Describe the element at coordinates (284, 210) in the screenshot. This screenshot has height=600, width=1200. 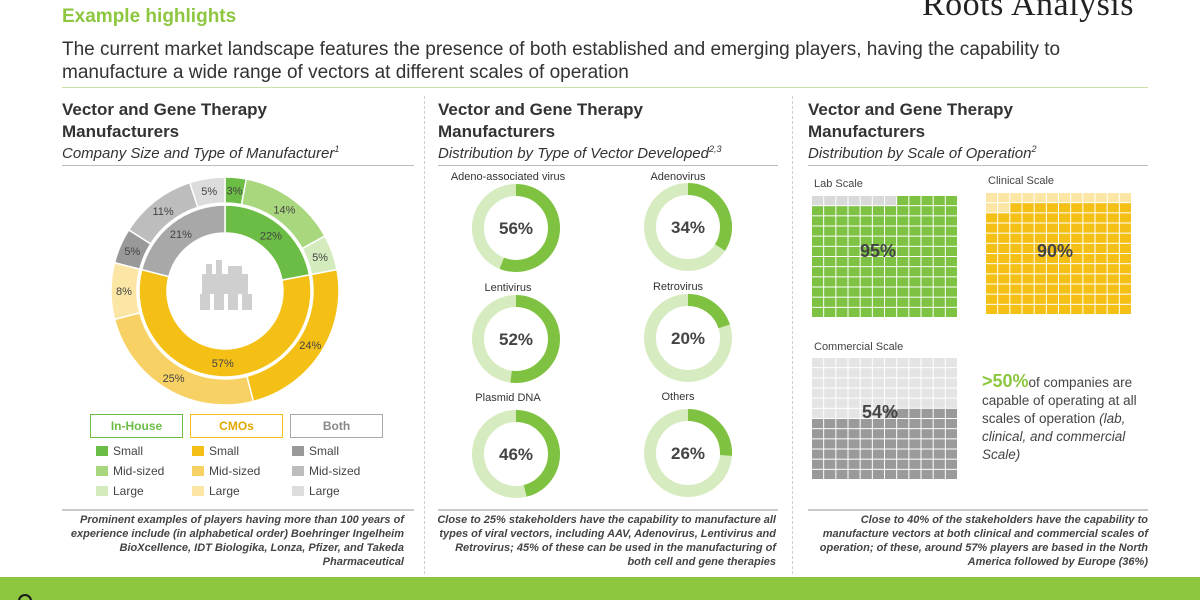
I see `donut-slice-label: 14%` at that location.